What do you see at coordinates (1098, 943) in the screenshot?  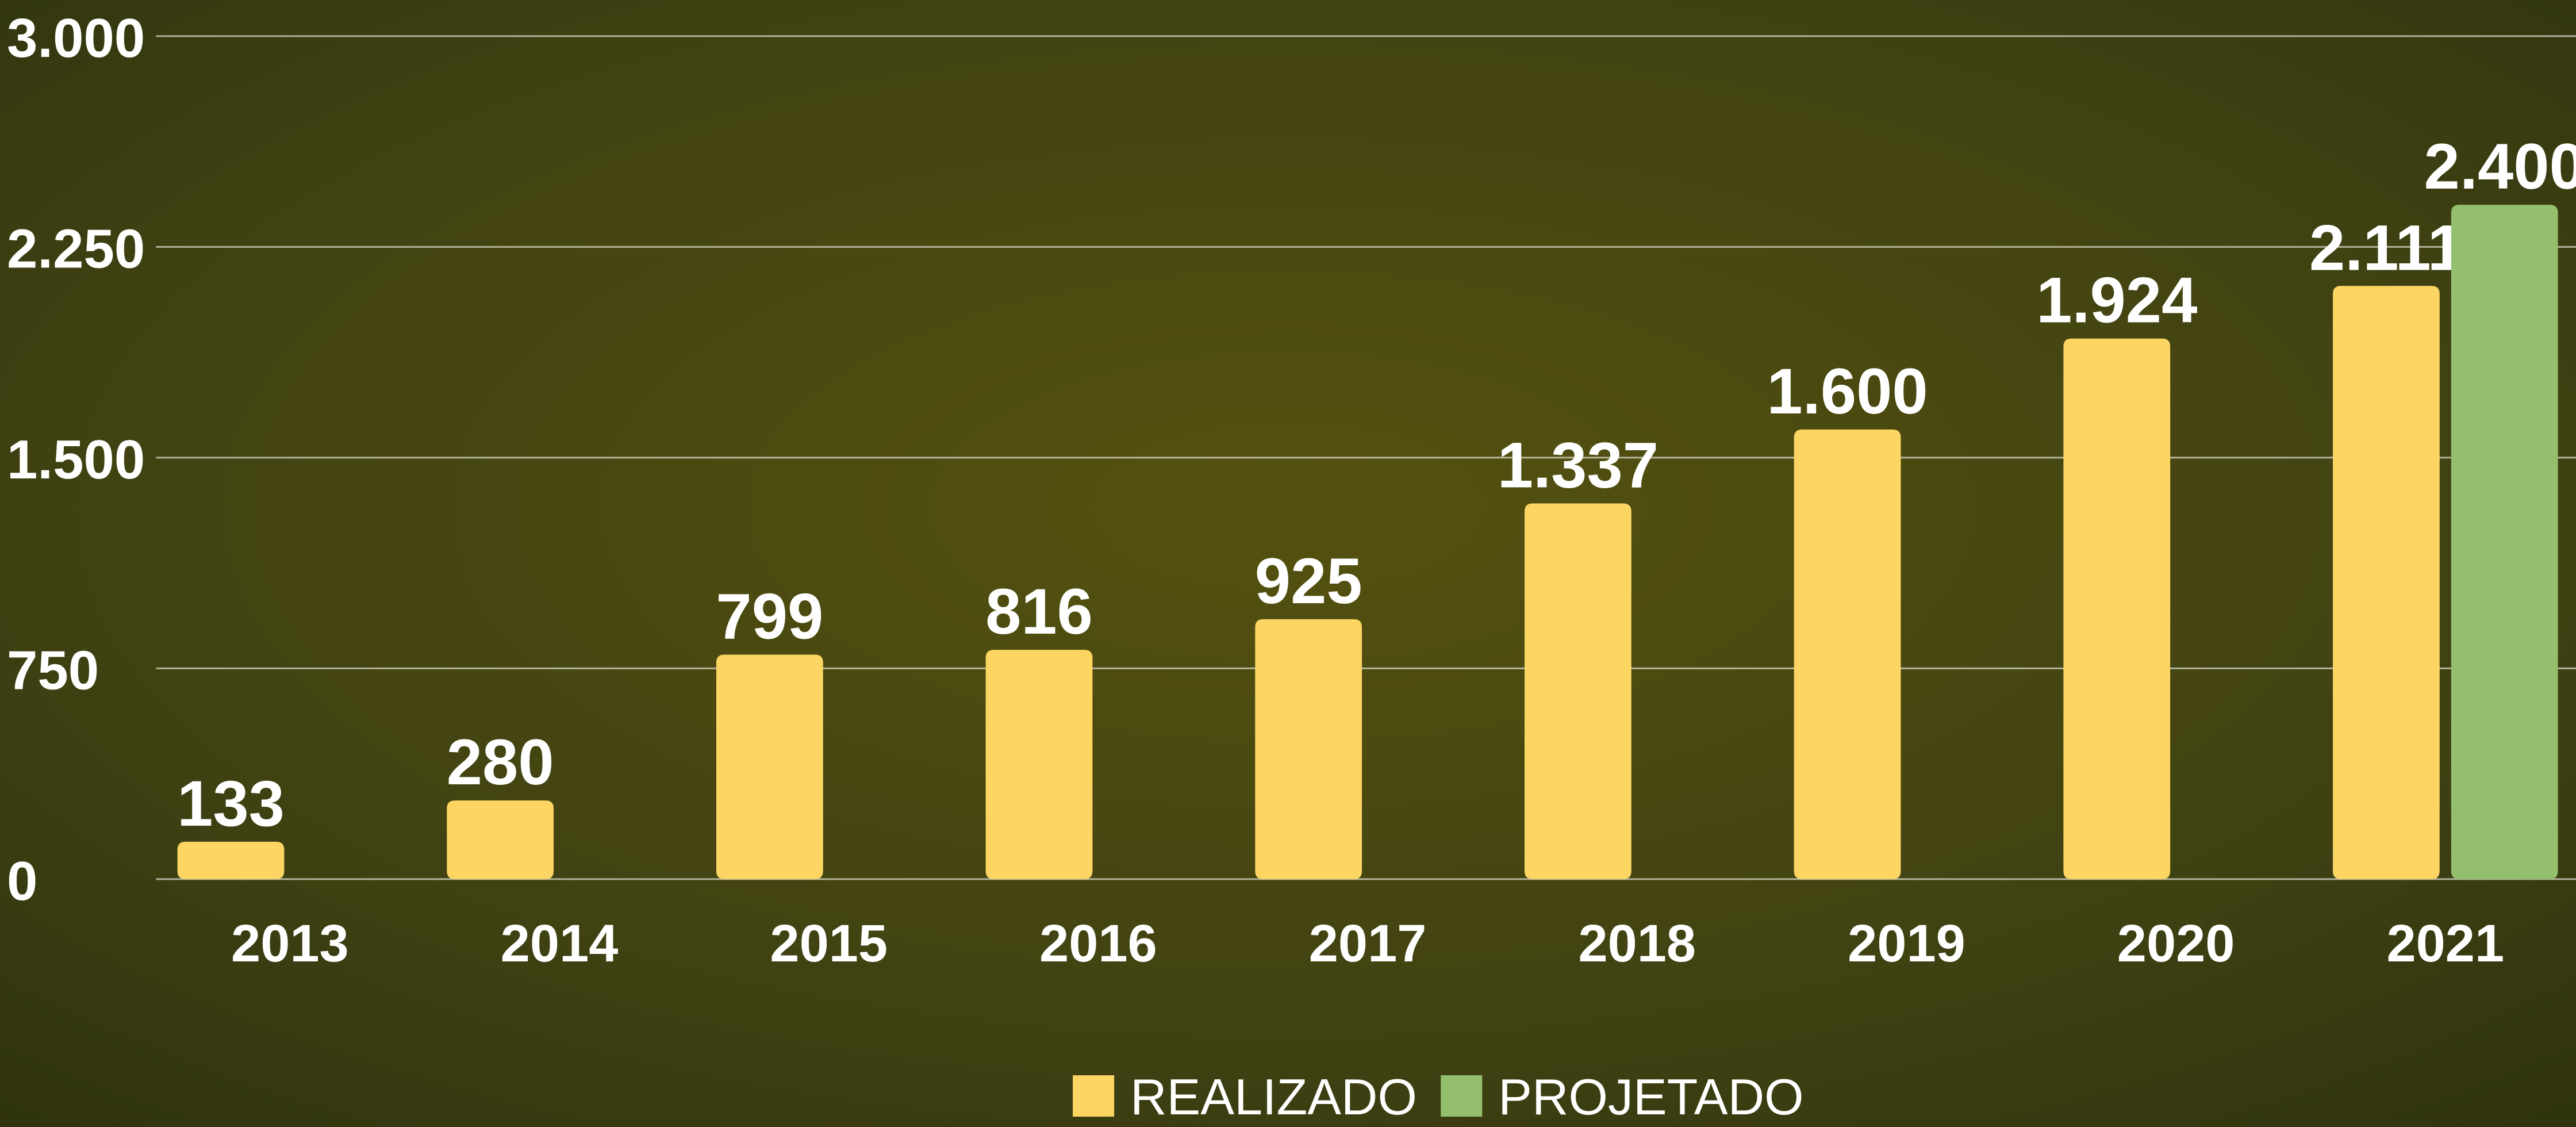 I see `x-tick-label: 2016` at bounding box center [1098, 943].